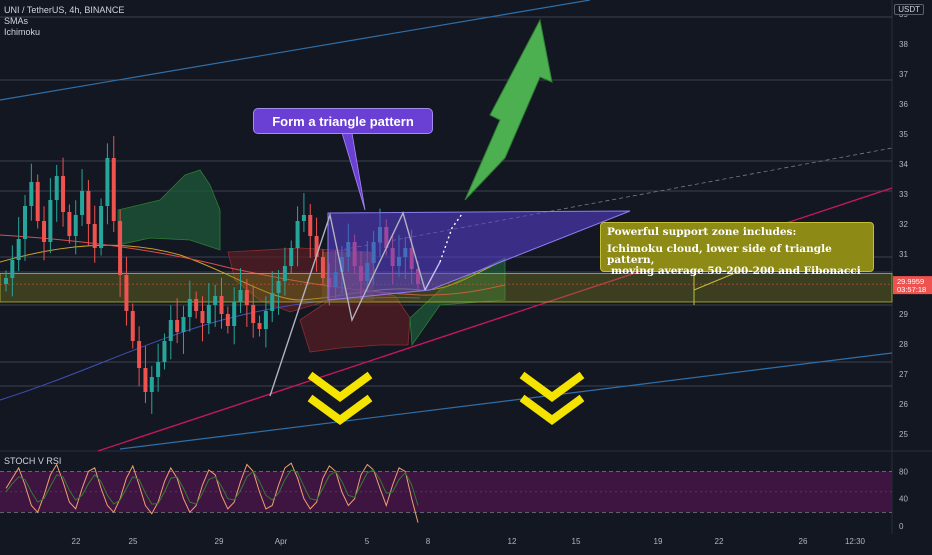  I want to click on midline-dashed, so click(611, 200).